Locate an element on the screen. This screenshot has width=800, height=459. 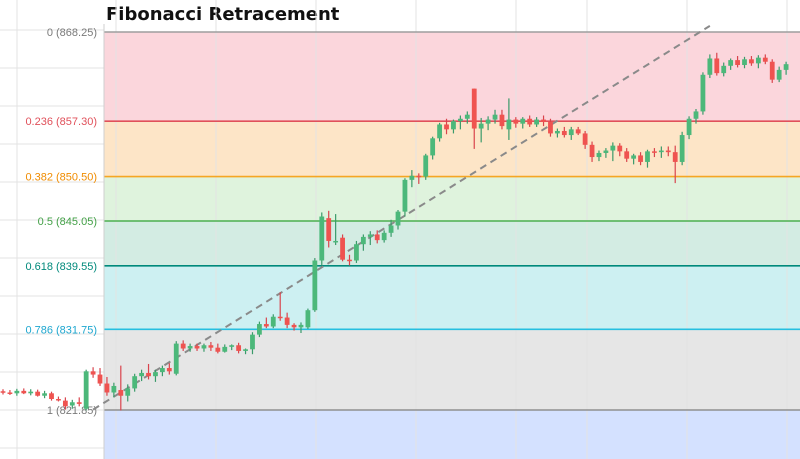
fib-zone-0.236 is located at coordinates (452, 149).